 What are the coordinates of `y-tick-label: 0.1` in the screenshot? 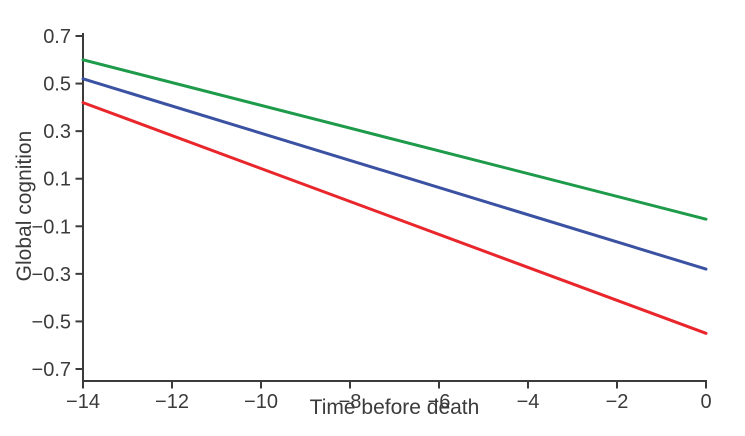 It's located at (57, 180).